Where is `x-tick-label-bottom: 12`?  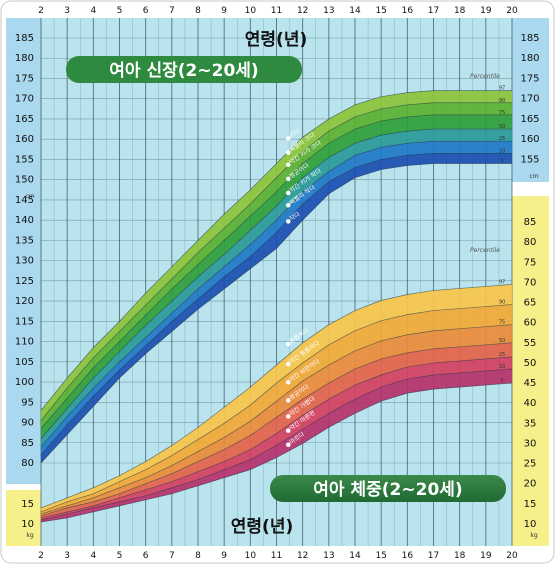 x-tick-label-bottom: 12 is located at coordinates (302, 556).